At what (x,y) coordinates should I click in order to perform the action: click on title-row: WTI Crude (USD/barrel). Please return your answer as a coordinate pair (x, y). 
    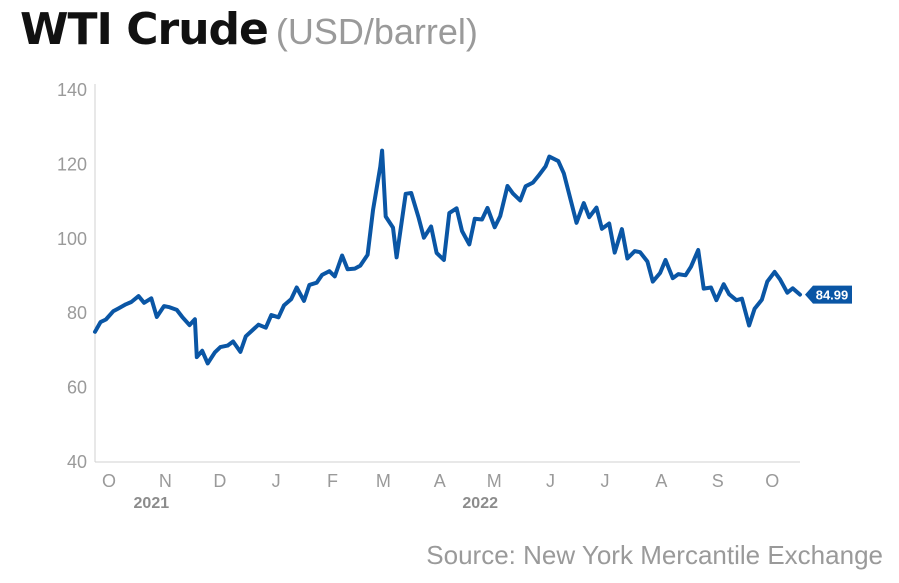
    Looking at the image, I should click on (249, 29).